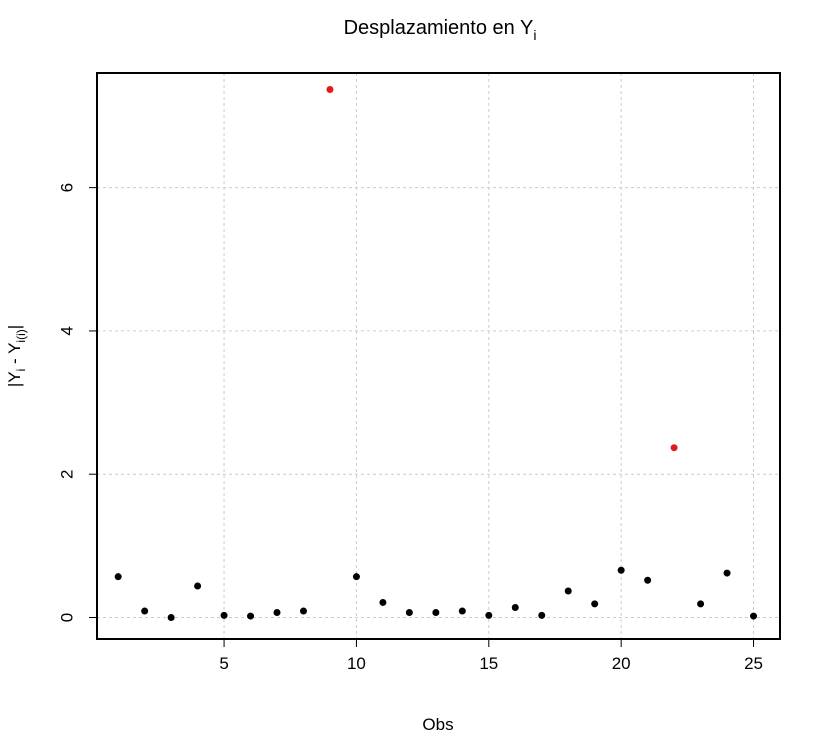 Image resolution: width=813 pixels, height=755 pixels. What do you see at coordinates (66, 473) in the screenshot?
I see `y-tick-label: 2` at bounding box center [66, 473].